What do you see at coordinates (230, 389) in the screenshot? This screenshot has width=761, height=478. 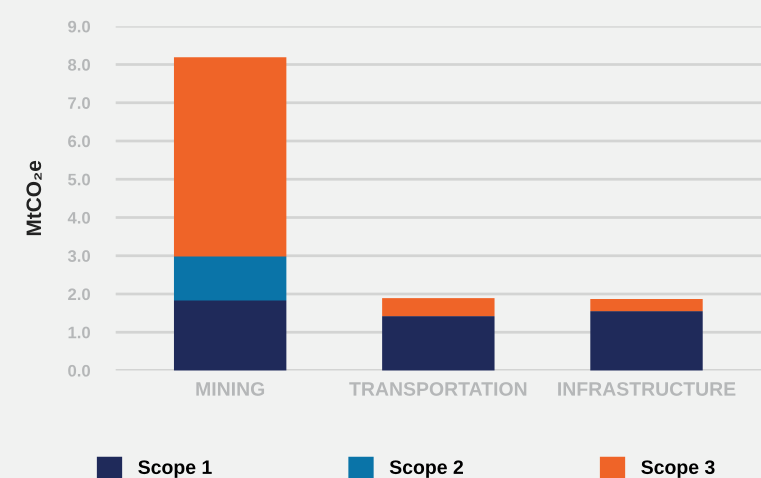 I see `x-tick-label: MINING` at bounding box center [230, 389].